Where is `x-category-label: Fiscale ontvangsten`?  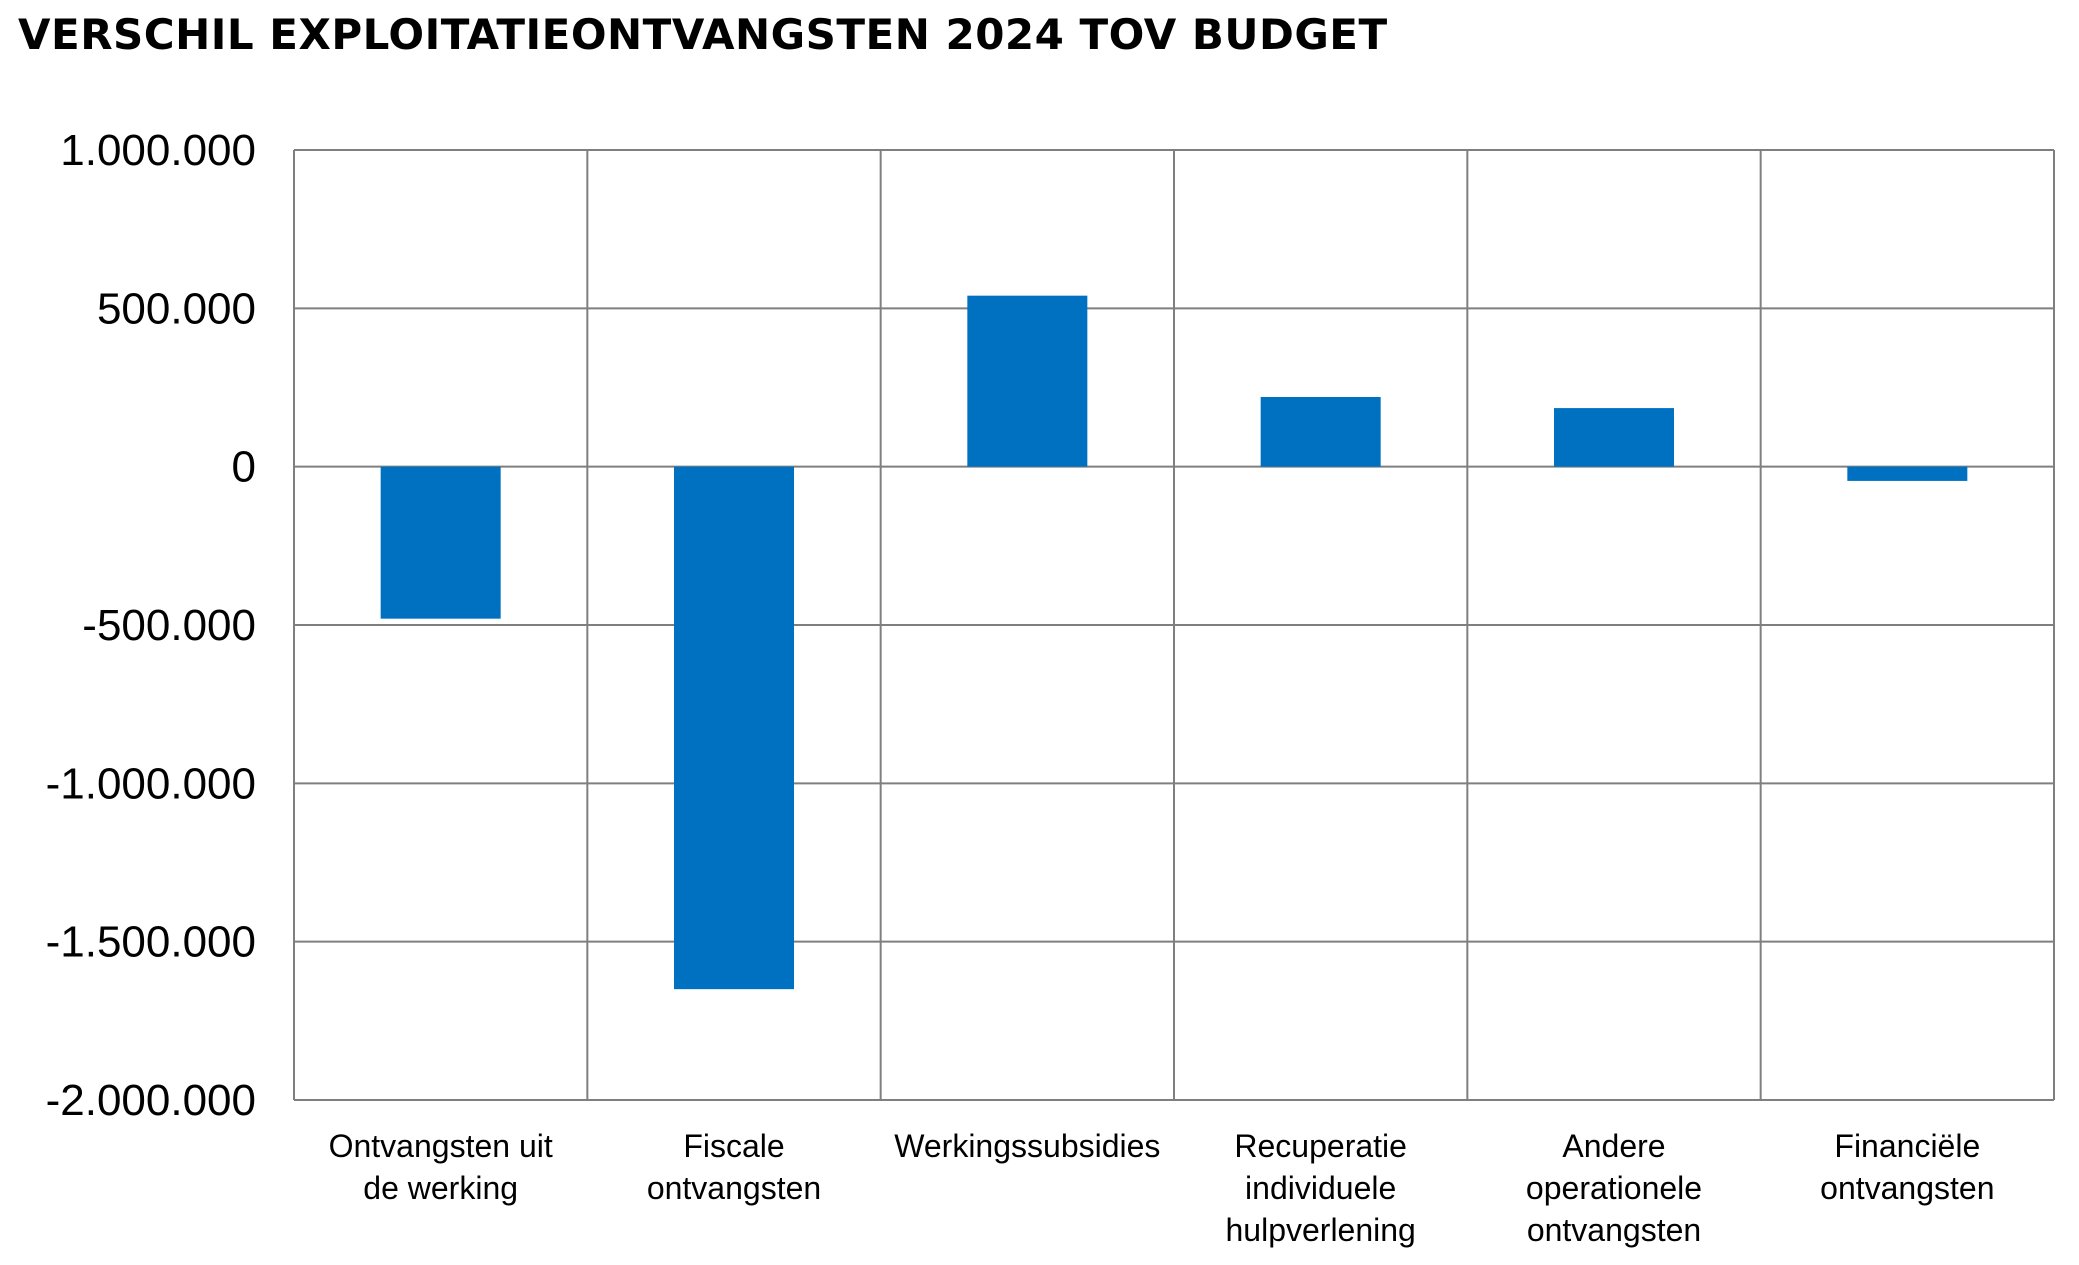
x-category-label: Fiscale ontvangsten is located at coordinates (734, 1167).